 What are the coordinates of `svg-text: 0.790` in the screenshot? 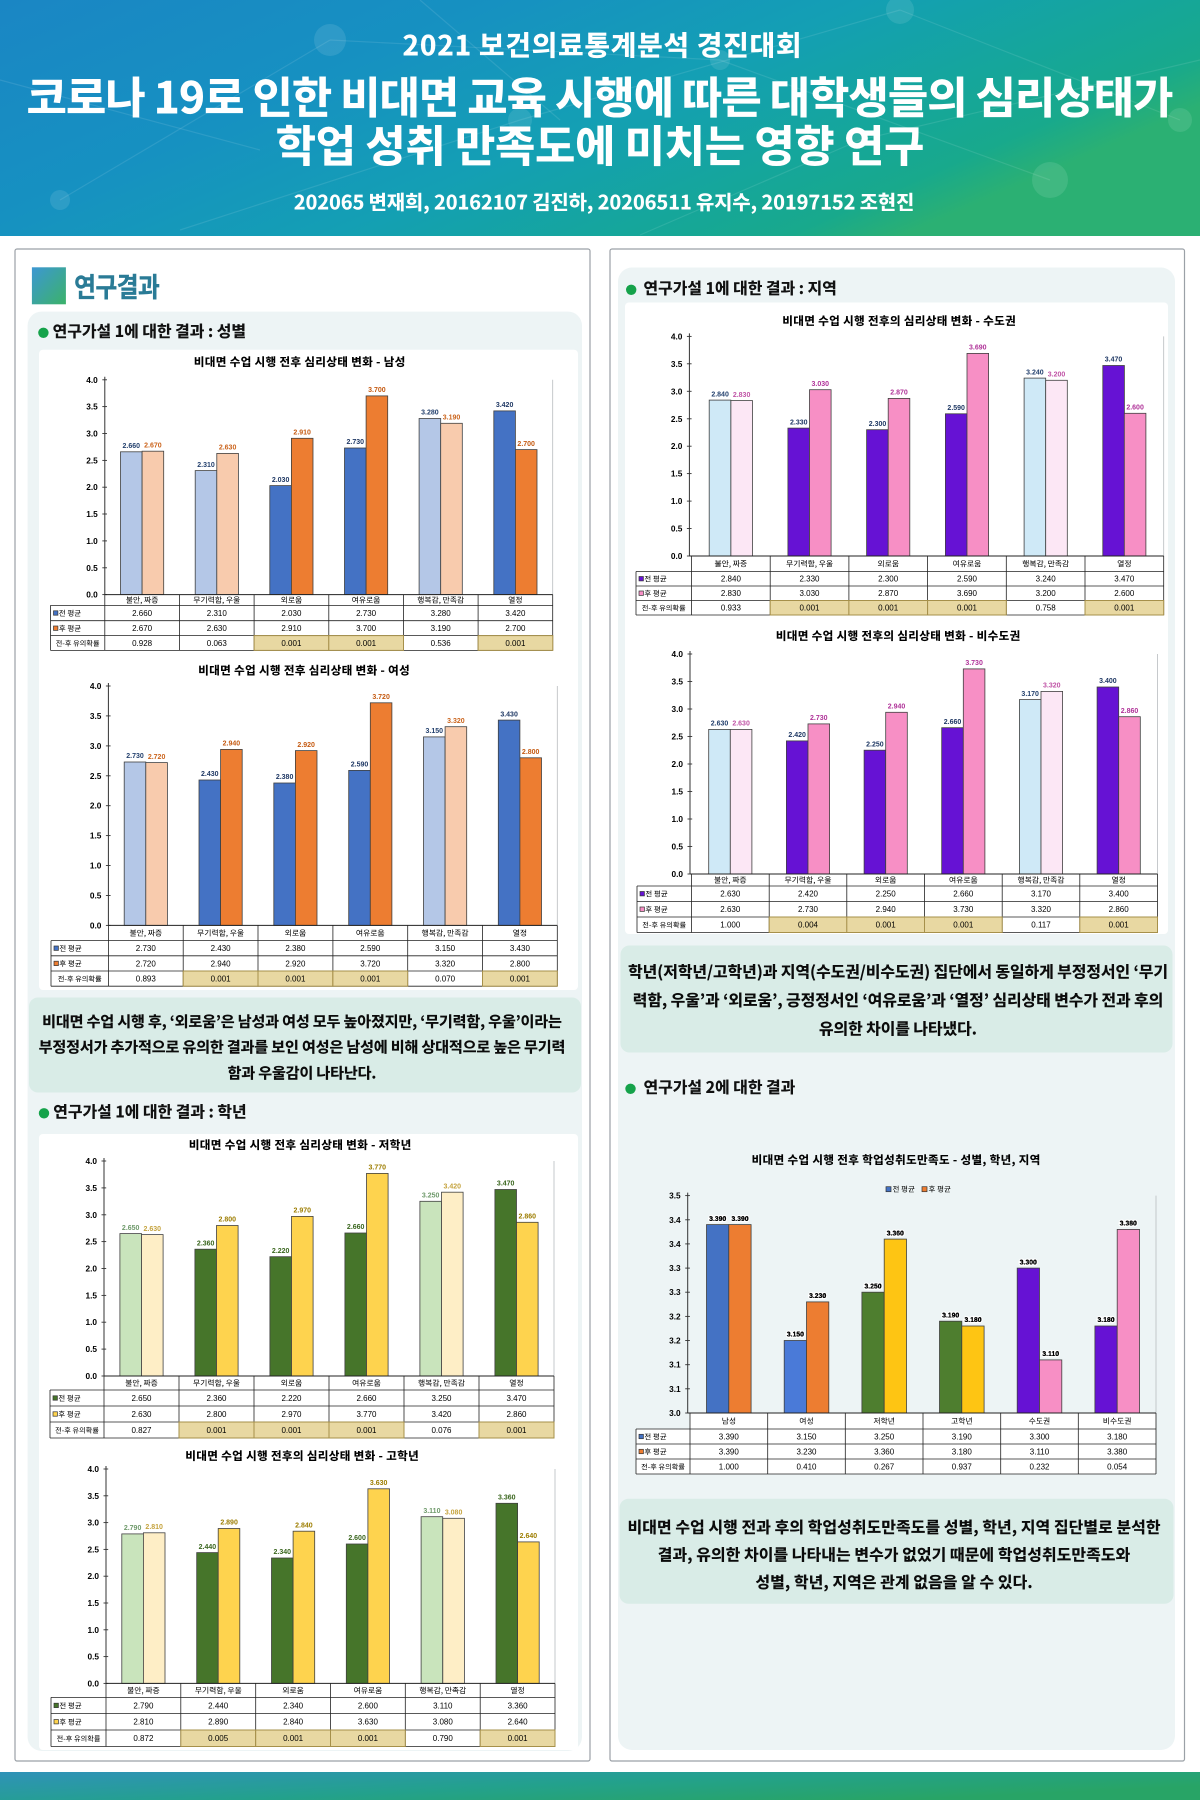 It's located at (443, 1738).